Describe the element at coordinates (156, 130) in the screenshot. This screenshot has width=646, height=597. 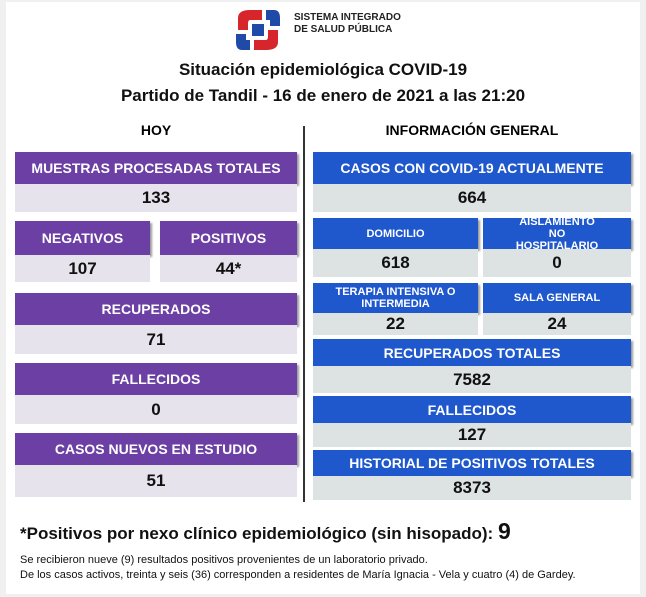
I see `column-heading: HOY` at that location.